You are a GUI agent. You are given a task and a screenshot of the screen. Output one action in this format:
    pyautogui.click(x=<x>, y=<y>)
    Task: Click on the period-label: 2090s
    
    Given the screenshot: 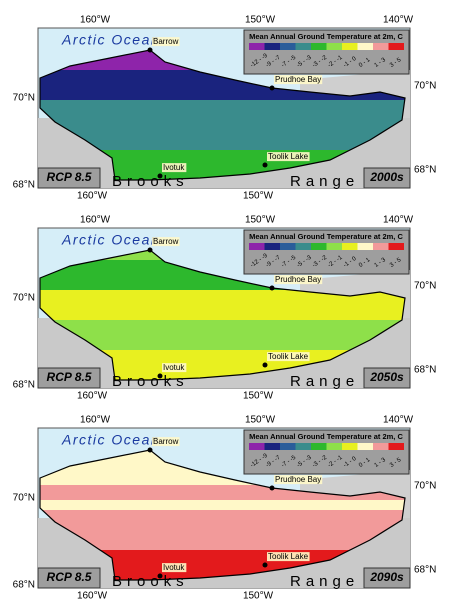 What is the action you would take?
    pyautogui.click(x=386, y=577)
    